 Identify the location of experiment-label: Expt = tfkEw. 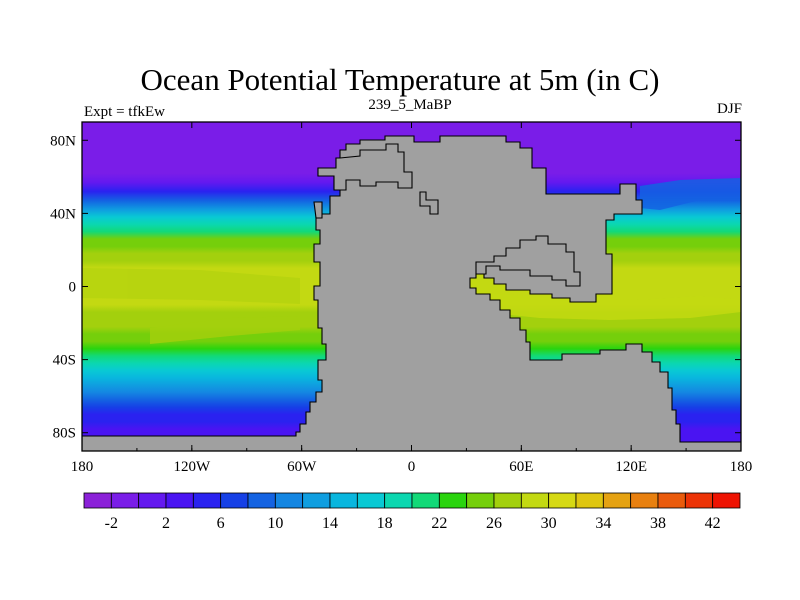
(124, 112).